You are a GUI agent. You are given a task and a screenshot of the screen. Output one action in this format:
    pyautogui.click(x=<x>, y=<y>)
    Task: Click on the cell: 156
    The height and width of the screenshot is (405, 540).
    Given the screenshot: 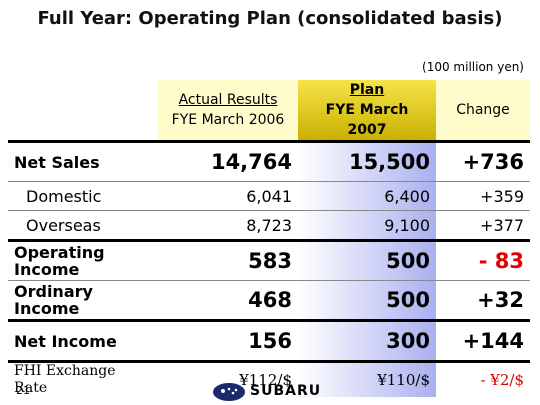 What is the action you would take?
    pyautogui.click(x=270, y=341)
    